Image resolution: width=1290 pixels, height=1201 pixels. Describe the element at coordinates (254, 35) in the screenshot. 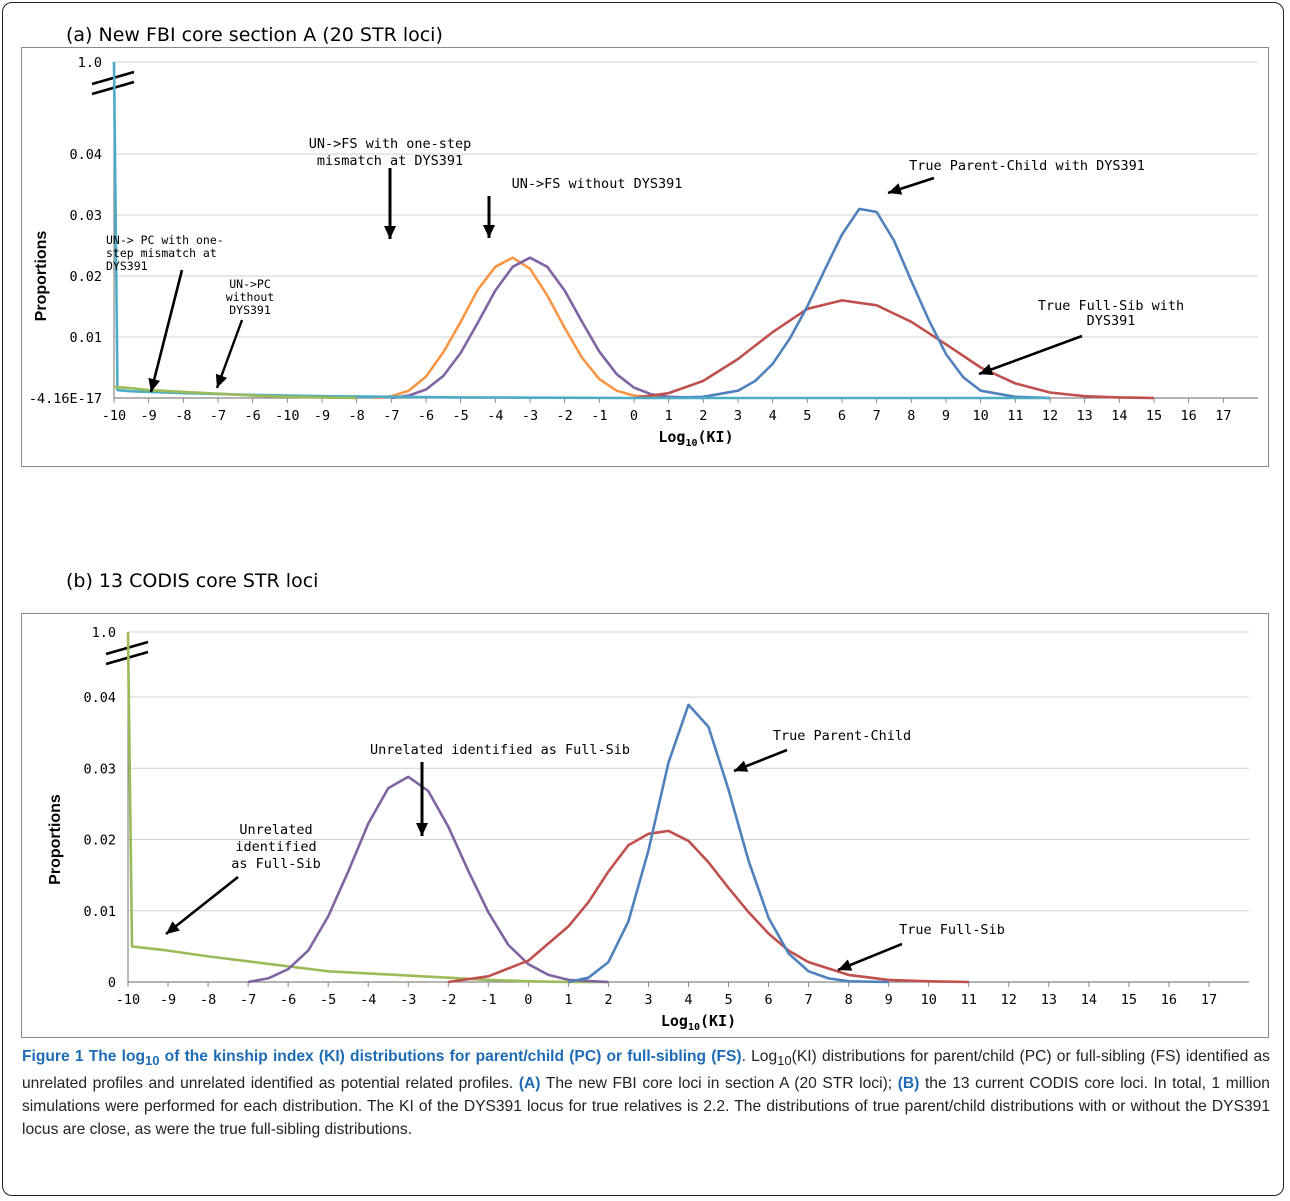

I see `panel-a-heading: (a) New FBI core section A (20 STR loci)` at that location.